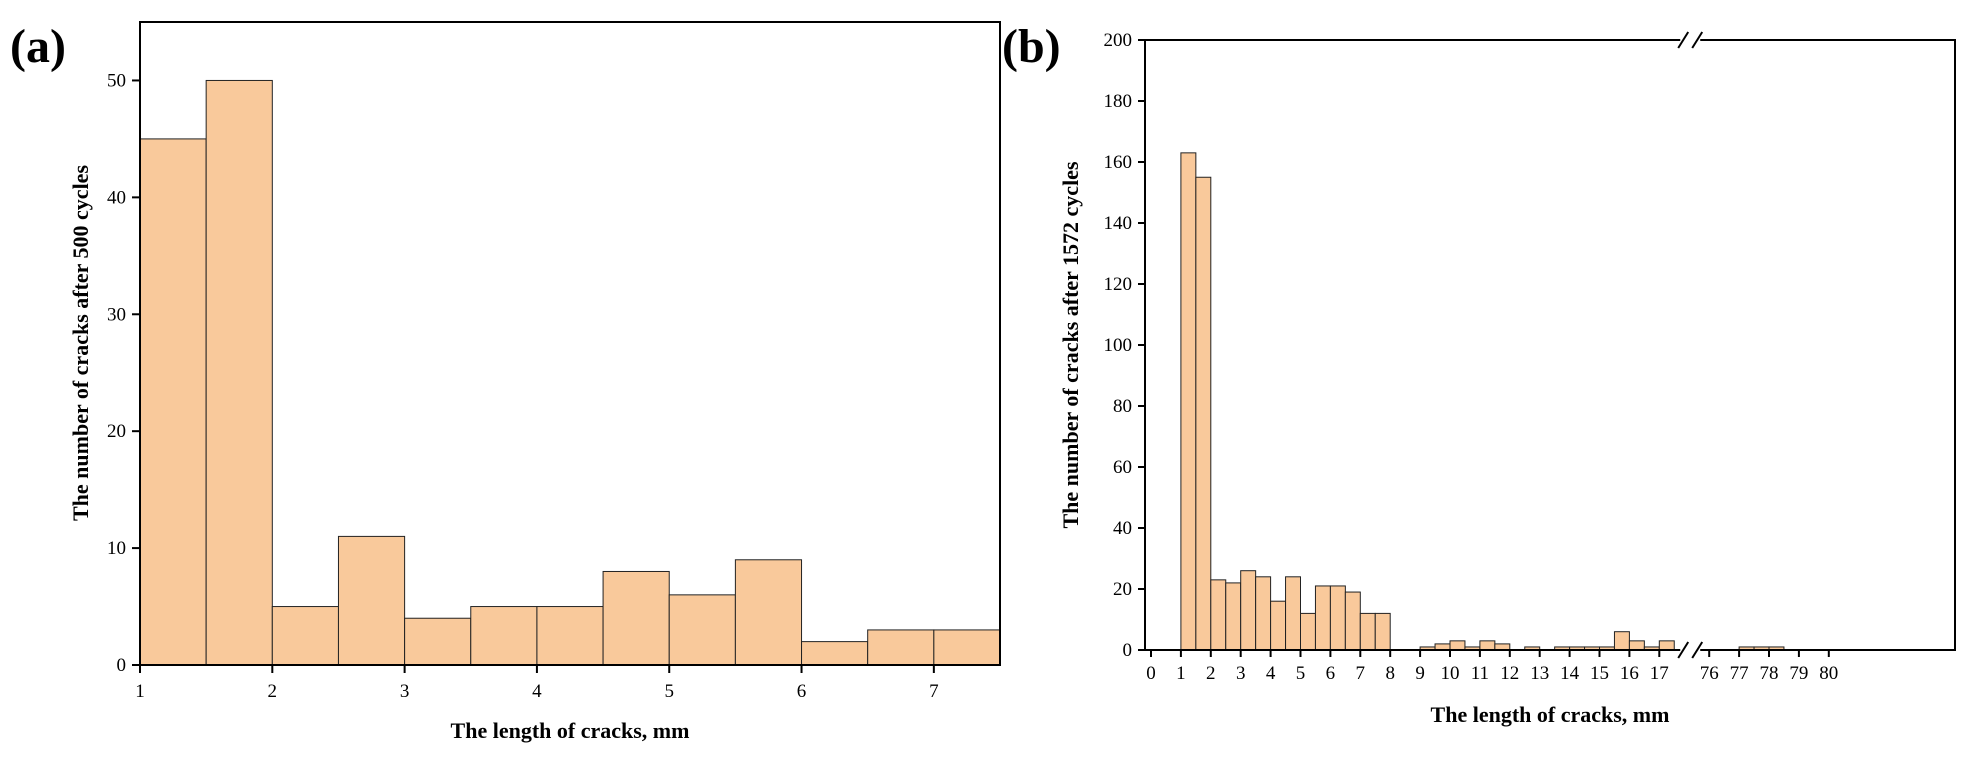 This screenshot has height=761, width=1980. I want to click on y-tick-label-b-3: 60, so click(1122, 467).